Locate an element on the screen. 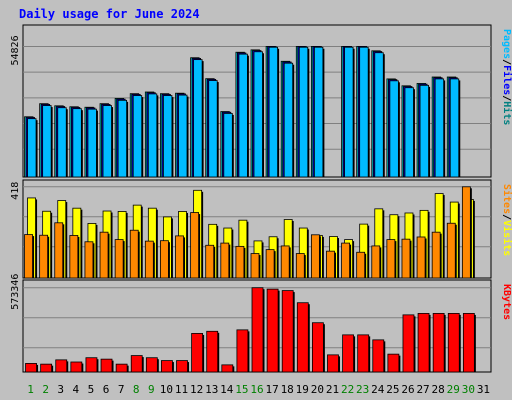  x-tick-day-10: 10 is located at coordinates (166, 389).